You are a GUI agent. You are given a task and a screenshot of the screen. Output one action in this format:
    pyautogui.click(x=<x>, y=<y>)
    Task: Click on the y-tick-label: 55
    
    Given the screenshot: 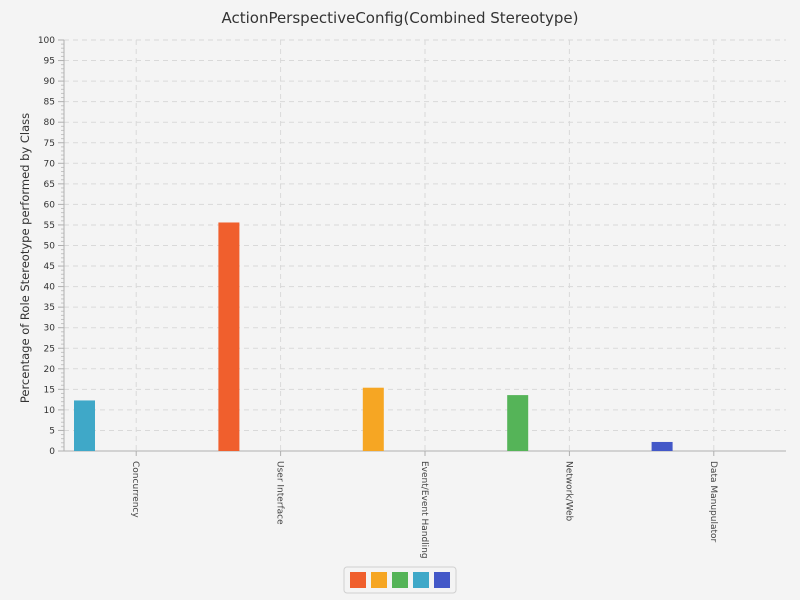 What is the action you would take?
    pyautogui.click(x=49, y=226)
    